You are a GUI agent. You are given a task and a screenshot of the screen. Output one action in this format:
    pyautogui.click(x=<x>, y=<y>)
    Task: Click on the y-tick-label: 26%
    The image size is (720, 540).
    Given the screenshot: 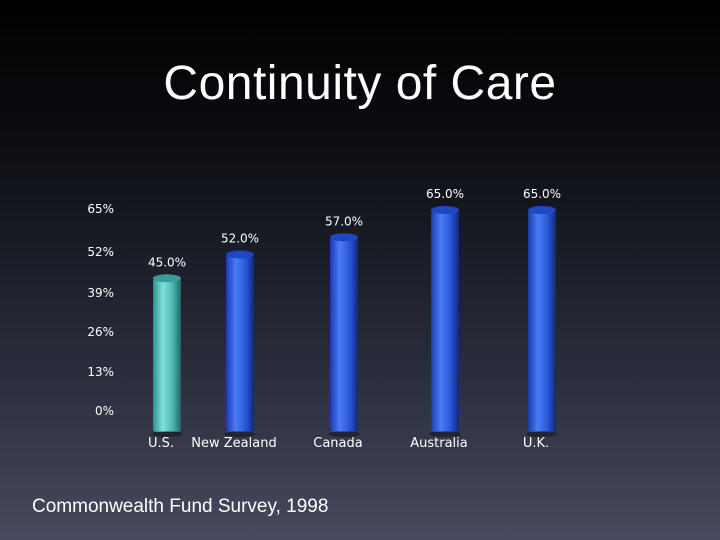 What is the action you would take?
    pyautogui.click(x=100, y=332)
    